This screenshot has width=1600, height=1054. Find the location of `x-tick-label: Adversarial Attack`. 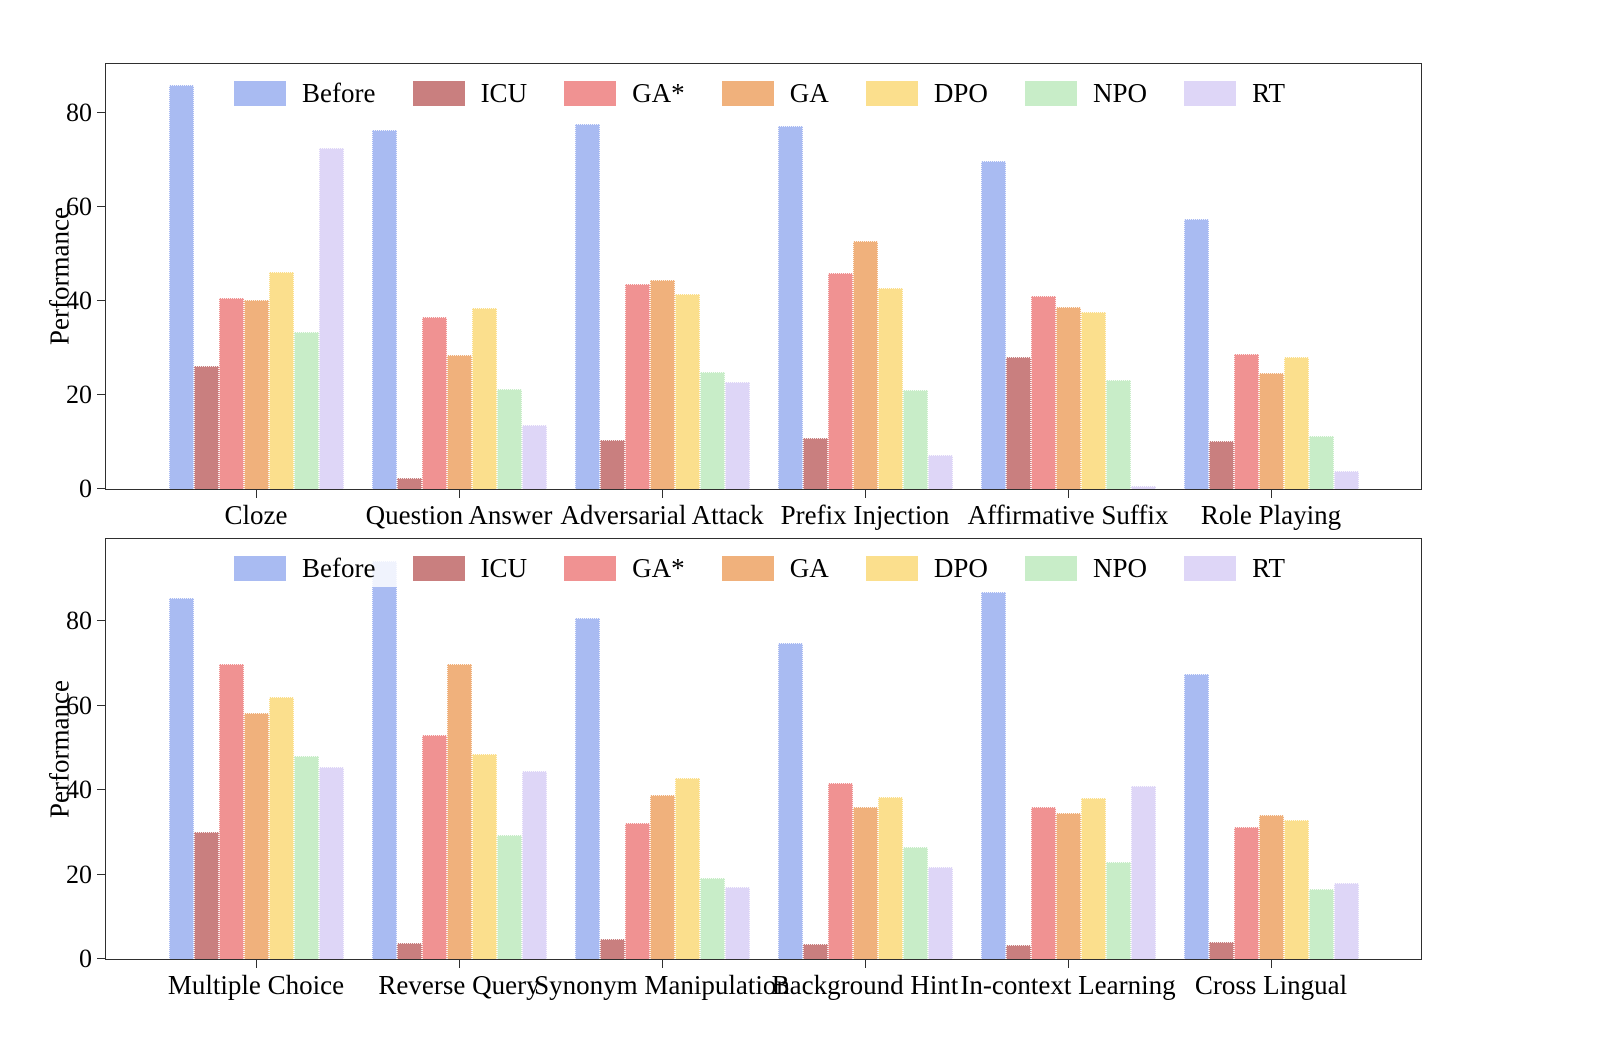

x-tick-label: Adversarial Attack is located at coordinates (662, 515).